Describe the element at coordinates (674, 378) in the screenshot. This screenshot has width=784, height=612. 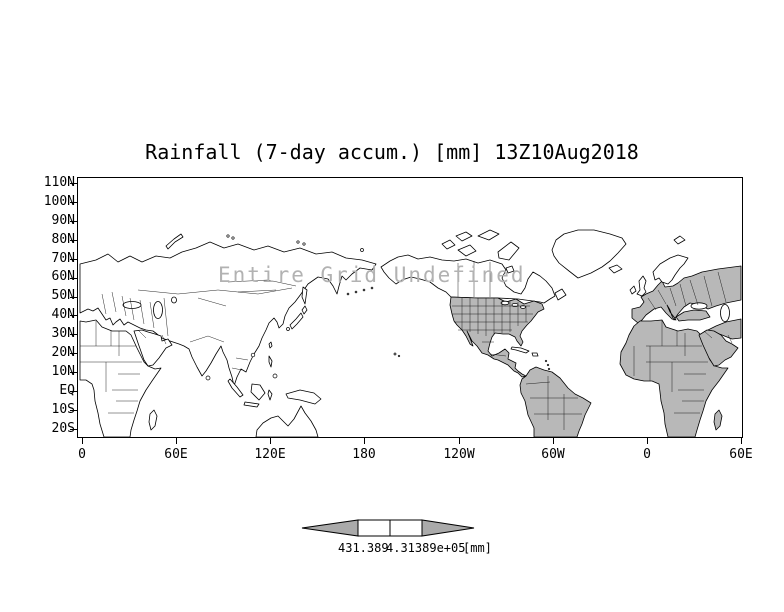
I see `africa-shaded` at that location.